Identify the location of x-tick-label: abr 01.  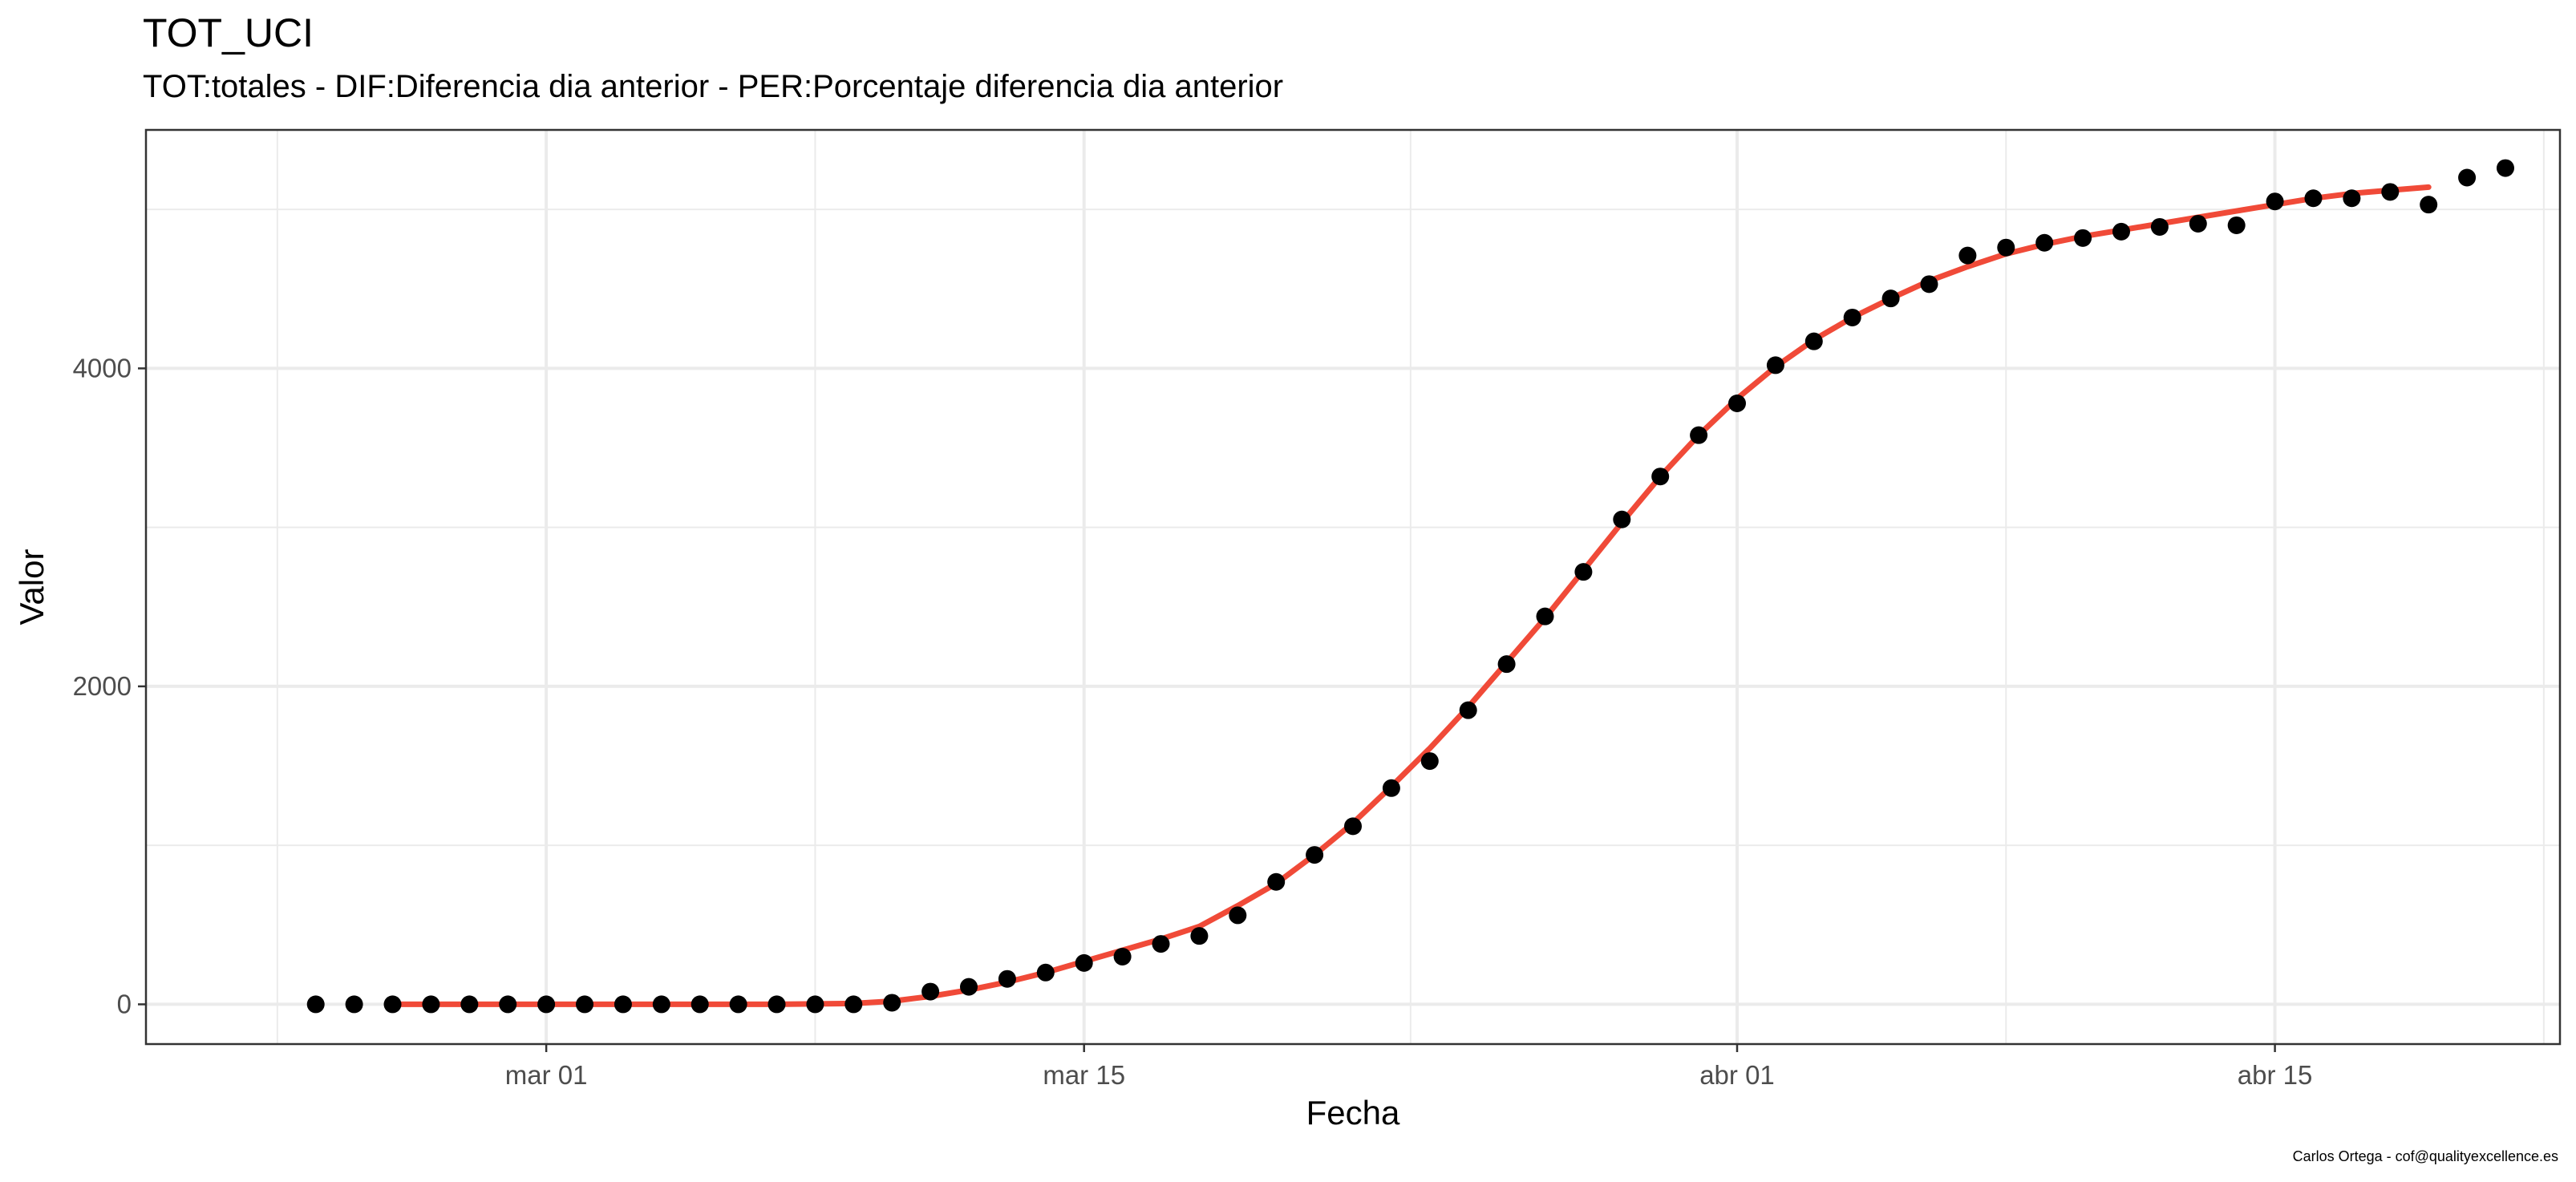
(1737, 1075).